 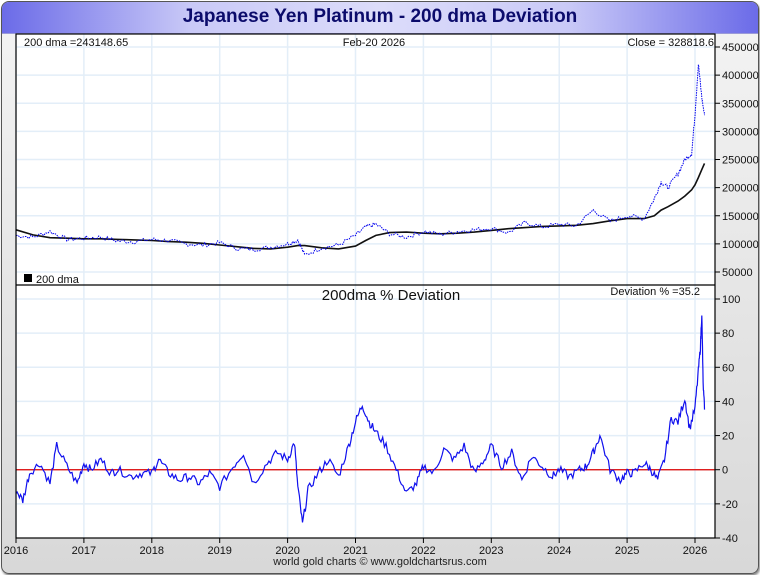 What do you see at coordinates (740, 104) in the screenshot?
I see `y-tick-label-upper: 350000` at bounding box center [740, 104].